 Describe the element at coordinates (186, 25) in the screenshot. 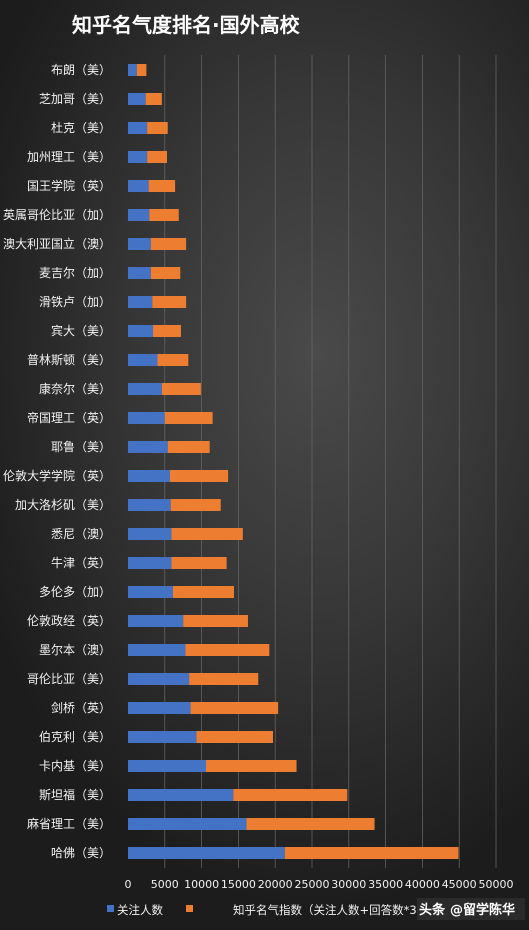

I see `chart-title: 知乎名气度排名·国外高校` at that location.